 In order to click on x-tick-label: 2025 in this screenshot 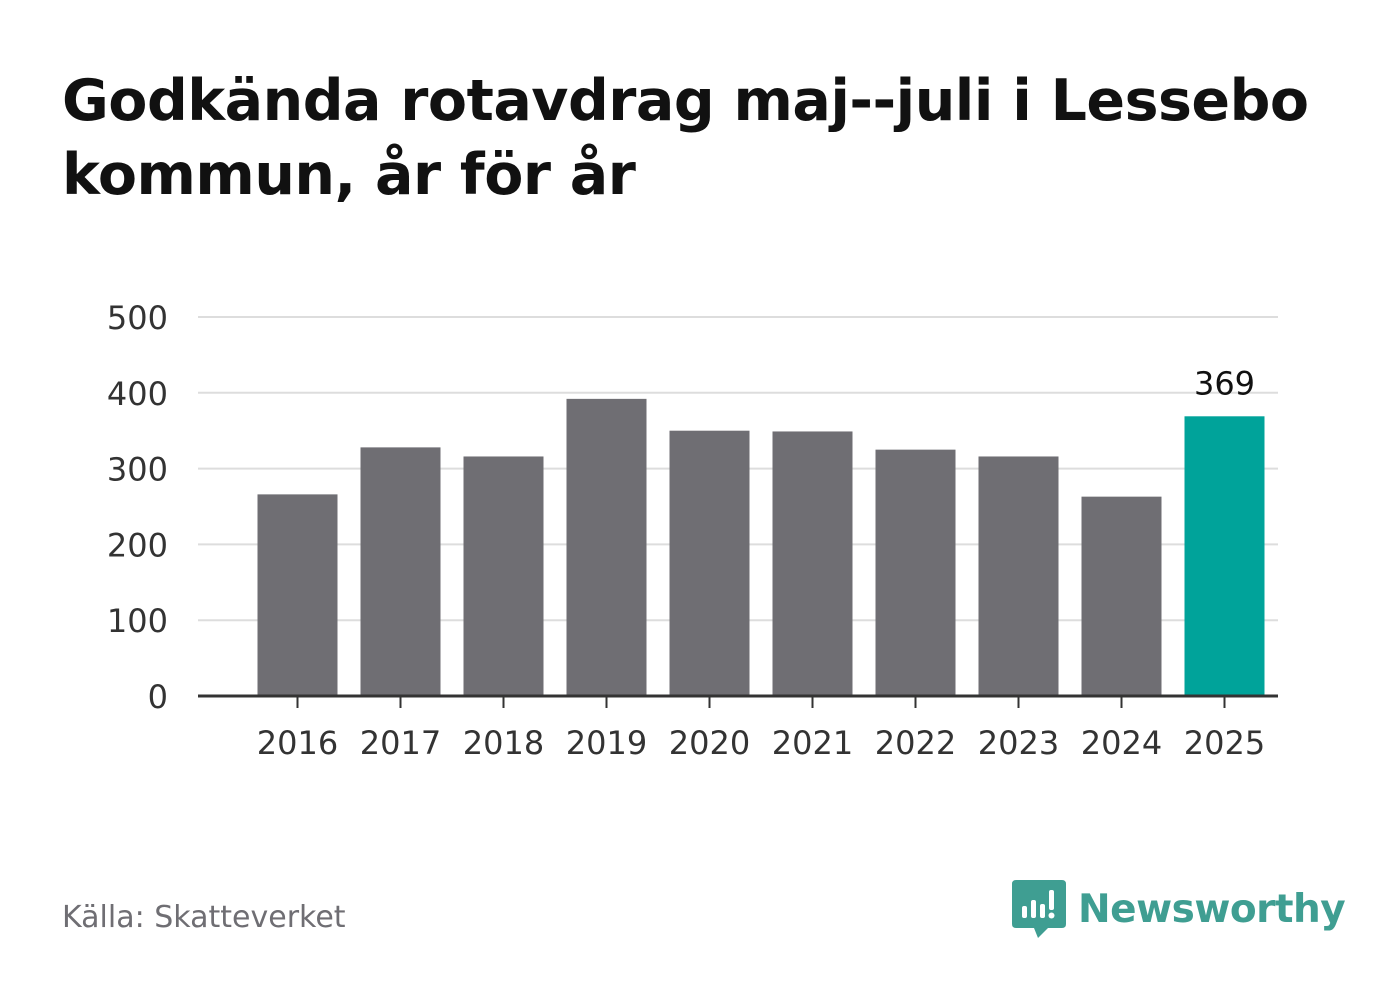, I will do `click(1224, 743)`.